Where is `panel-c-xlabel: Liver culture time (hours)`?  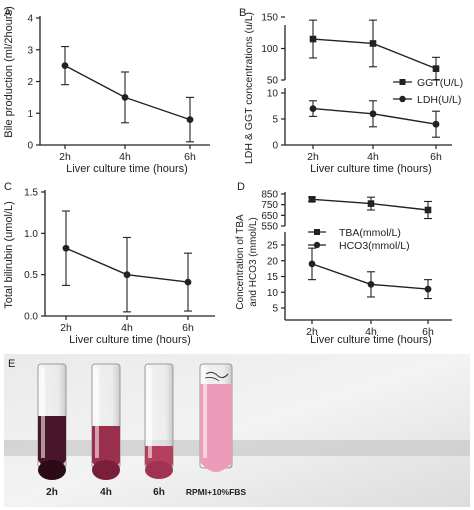
panel-c-xlabel: Liver culture time (hours) is located at coordinates (130, 340).